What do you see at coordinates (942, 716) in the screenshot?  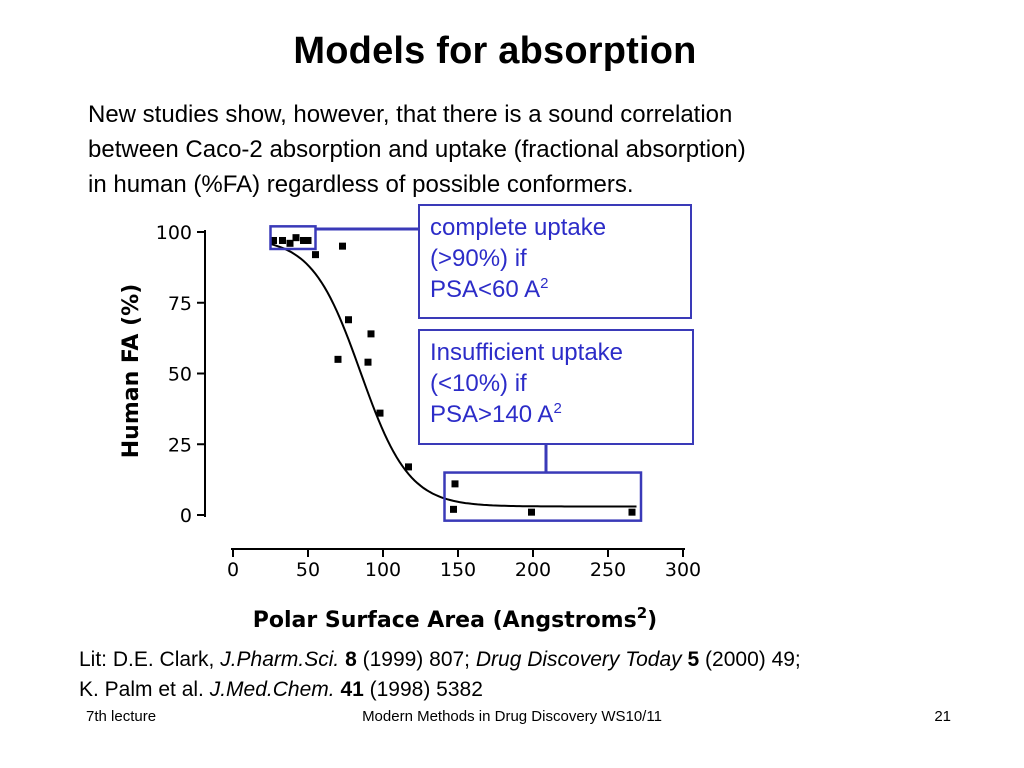 I see `footer-page-number: 21` at bounding box center [942, 716].